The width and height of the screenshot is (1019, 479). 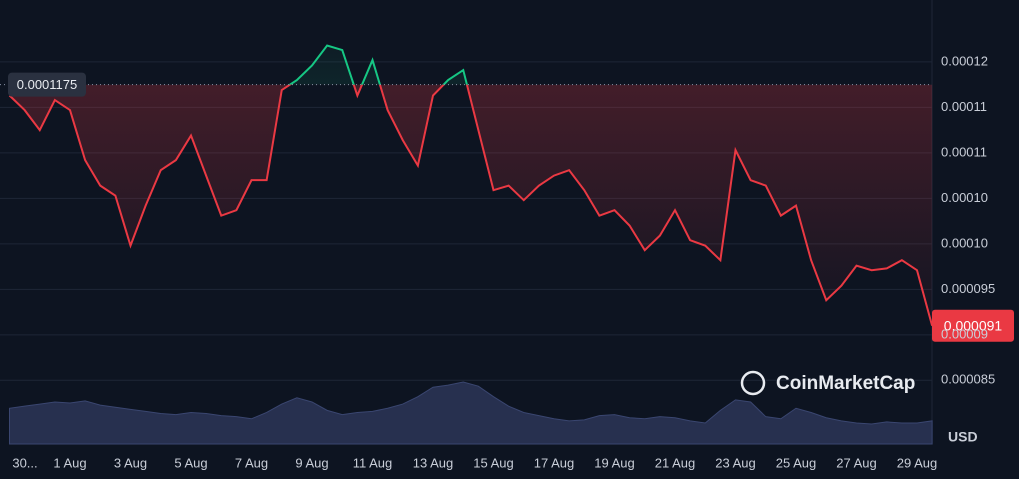 What do you see at coordinates (373, 462) in the screenshot?
I see `x-tick-label: 11 Aug` at bounding box center [373, 462].